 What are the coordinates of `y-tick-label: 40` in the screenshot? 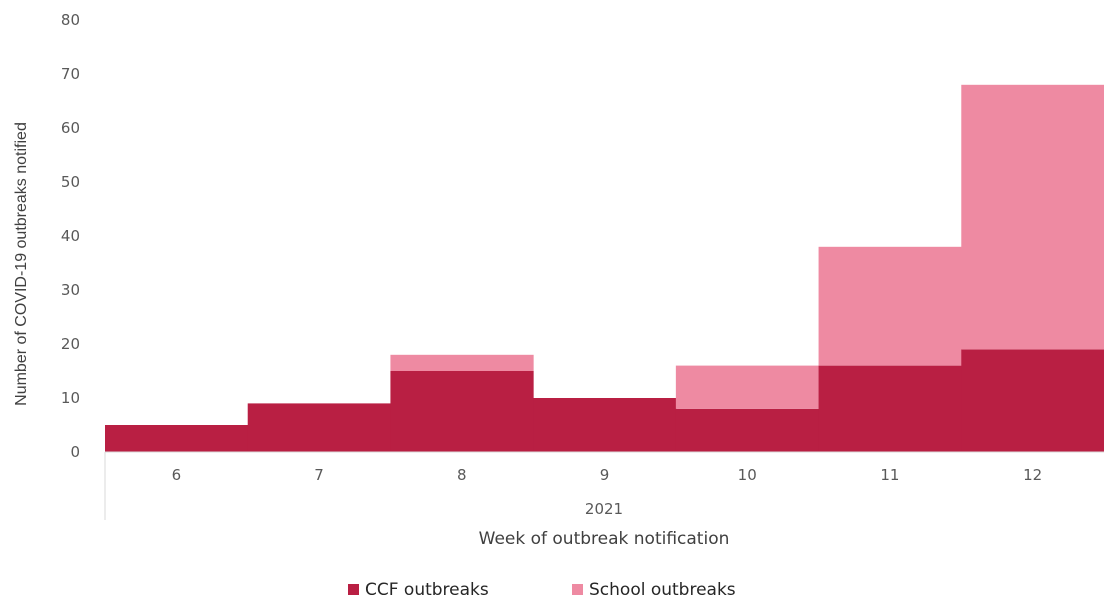 It's located at (70, 236).